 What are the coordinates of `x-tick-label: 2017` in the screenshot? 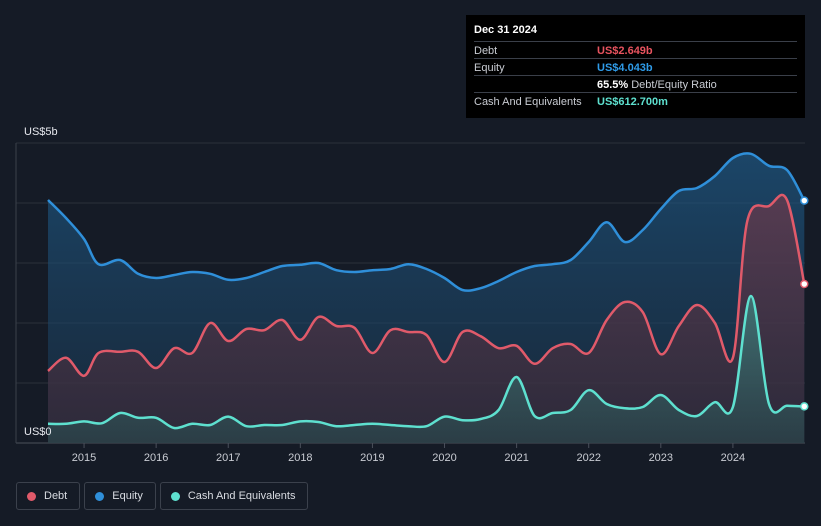 It's located at (228, 458).